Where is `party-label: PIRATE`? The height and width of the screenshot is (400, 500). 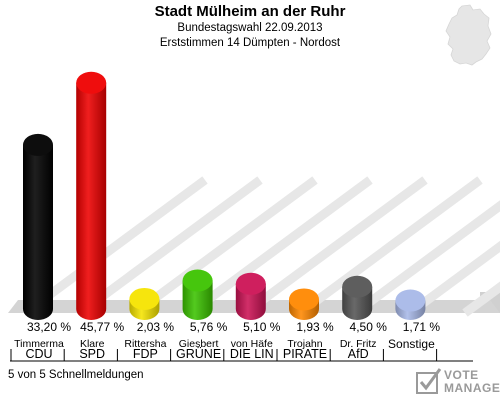
party-label: PIRATE is located at coordinates (305, 354).